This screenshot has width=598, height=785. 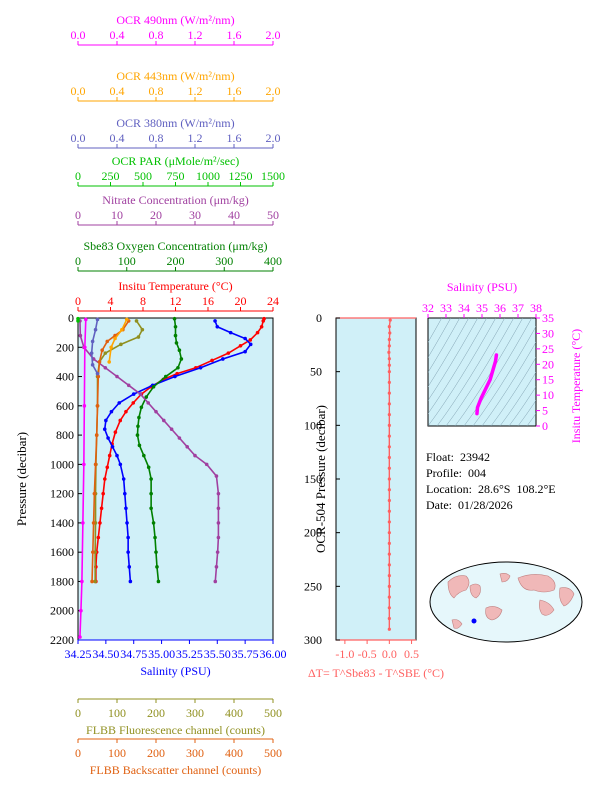 What do you see at coordinates (156, 753) in the screenshot?
I see `bottom-axis-tick-label-backscatter: 200` at bounding box center [156, 753].